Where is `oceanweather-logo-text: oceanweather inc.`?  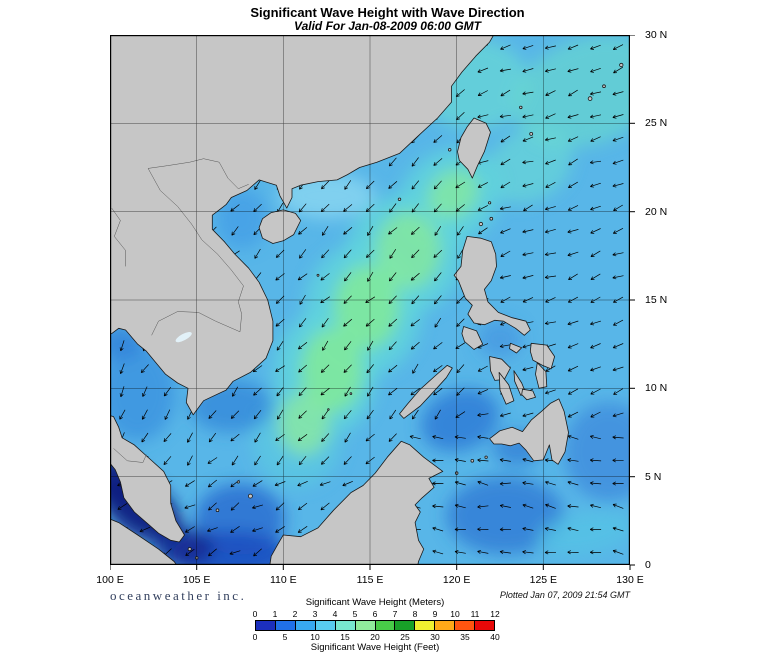
oceanweather-logo-text: oceanweather inc. is located at coordinates (178, 595).